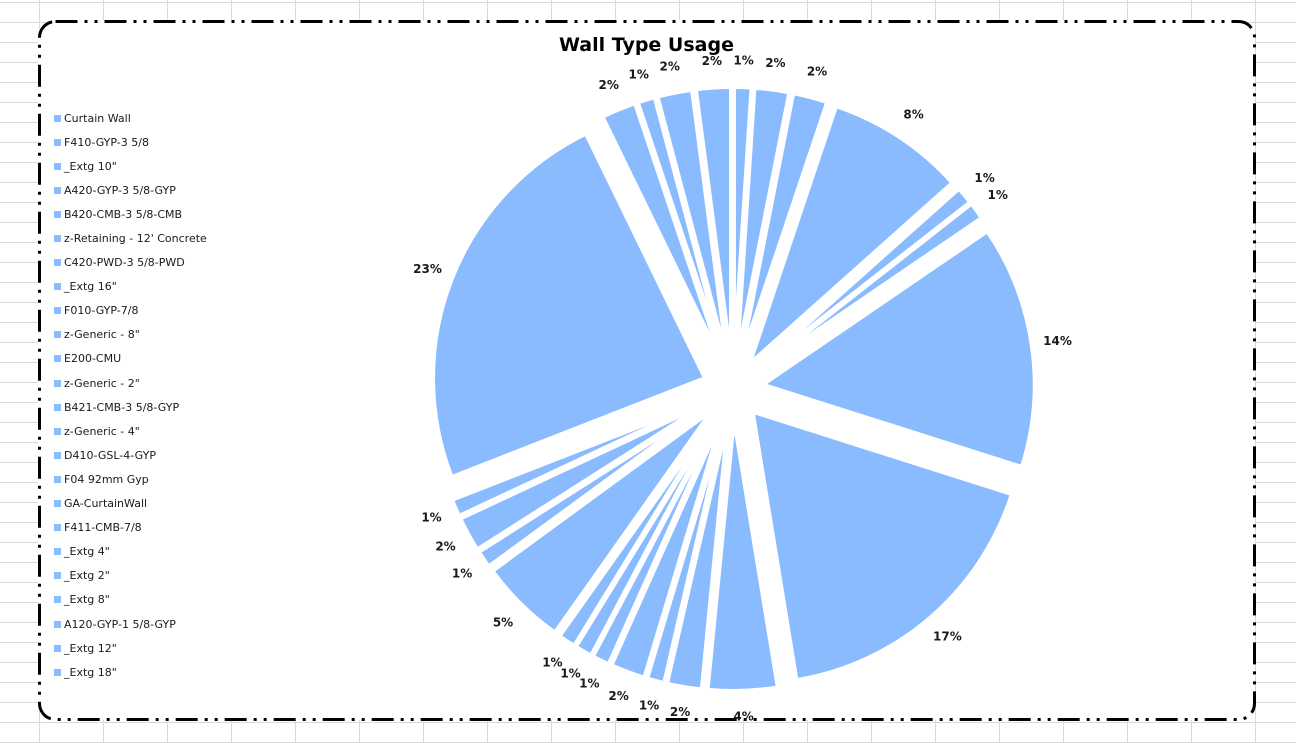 The height and width of the screenshot is (743, 1296). I want to click on legend-item: z-Generic - 2", so click(154, 383).